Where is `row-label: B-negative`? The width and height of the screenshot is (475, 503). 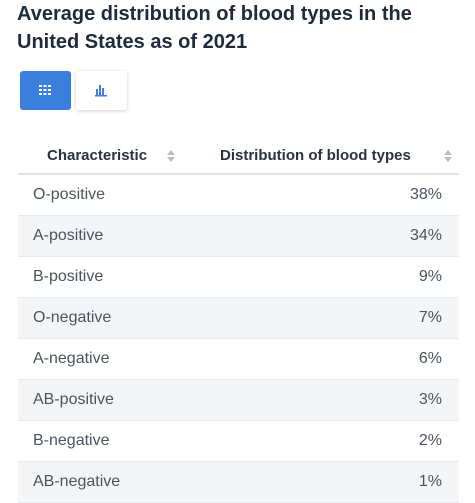
row-label: B-negative is located at coordinates (71, 440).